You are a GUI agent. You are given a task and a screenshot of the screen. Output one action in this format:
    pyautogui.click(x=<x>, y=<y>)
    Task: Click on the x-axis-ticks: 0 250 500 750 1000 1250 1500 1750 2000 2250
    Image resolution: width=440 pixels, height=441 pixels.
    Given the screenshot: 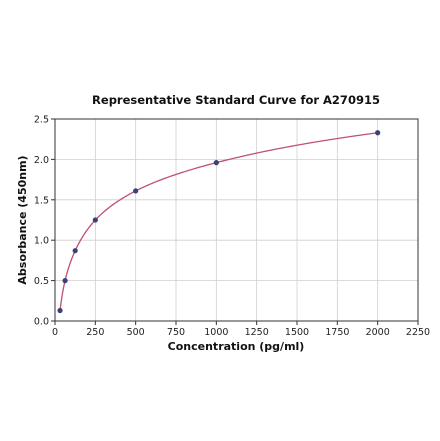 What is the action you would take?
    pyautogui.click(x=241, y=329)
    